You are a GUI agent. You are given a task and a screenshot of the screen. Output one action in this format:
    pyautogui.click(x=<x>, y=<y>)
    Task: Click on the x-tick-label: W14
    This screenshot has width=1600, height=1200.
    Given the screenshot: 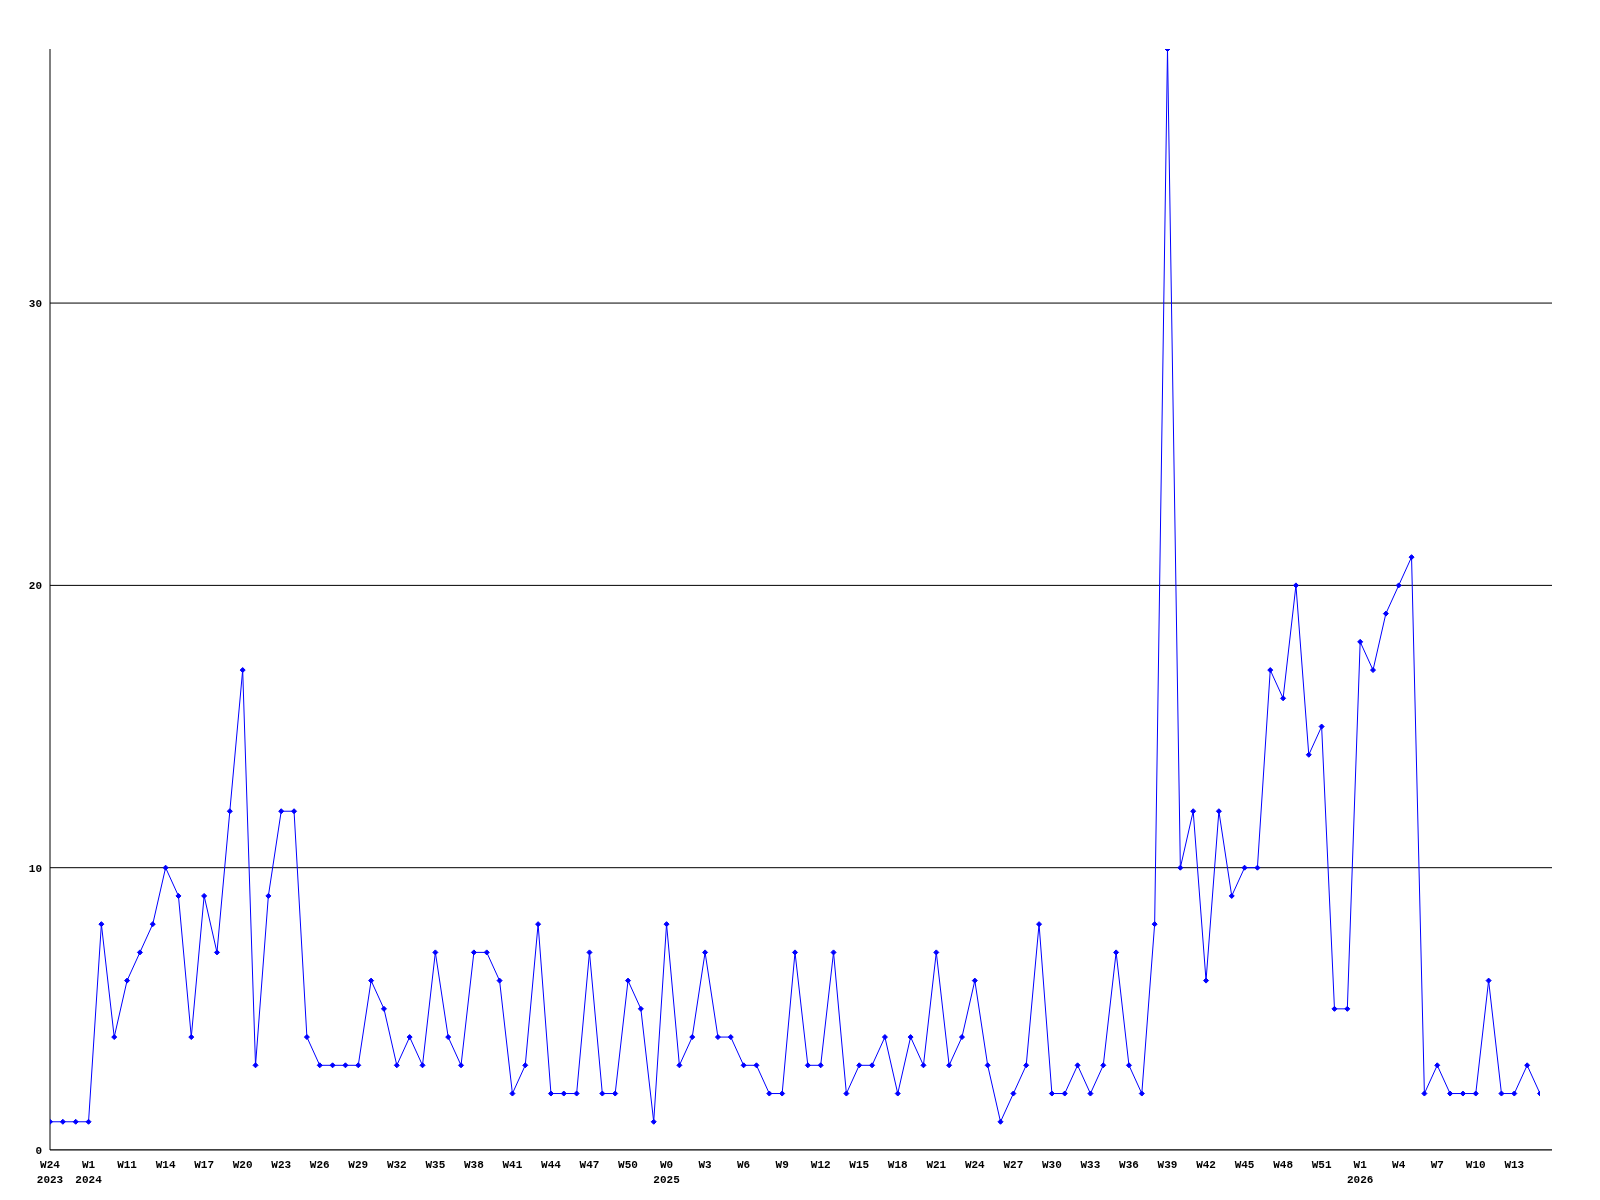 What is the action you would take?
    pyautogui.click(x=165, y=1165)
    